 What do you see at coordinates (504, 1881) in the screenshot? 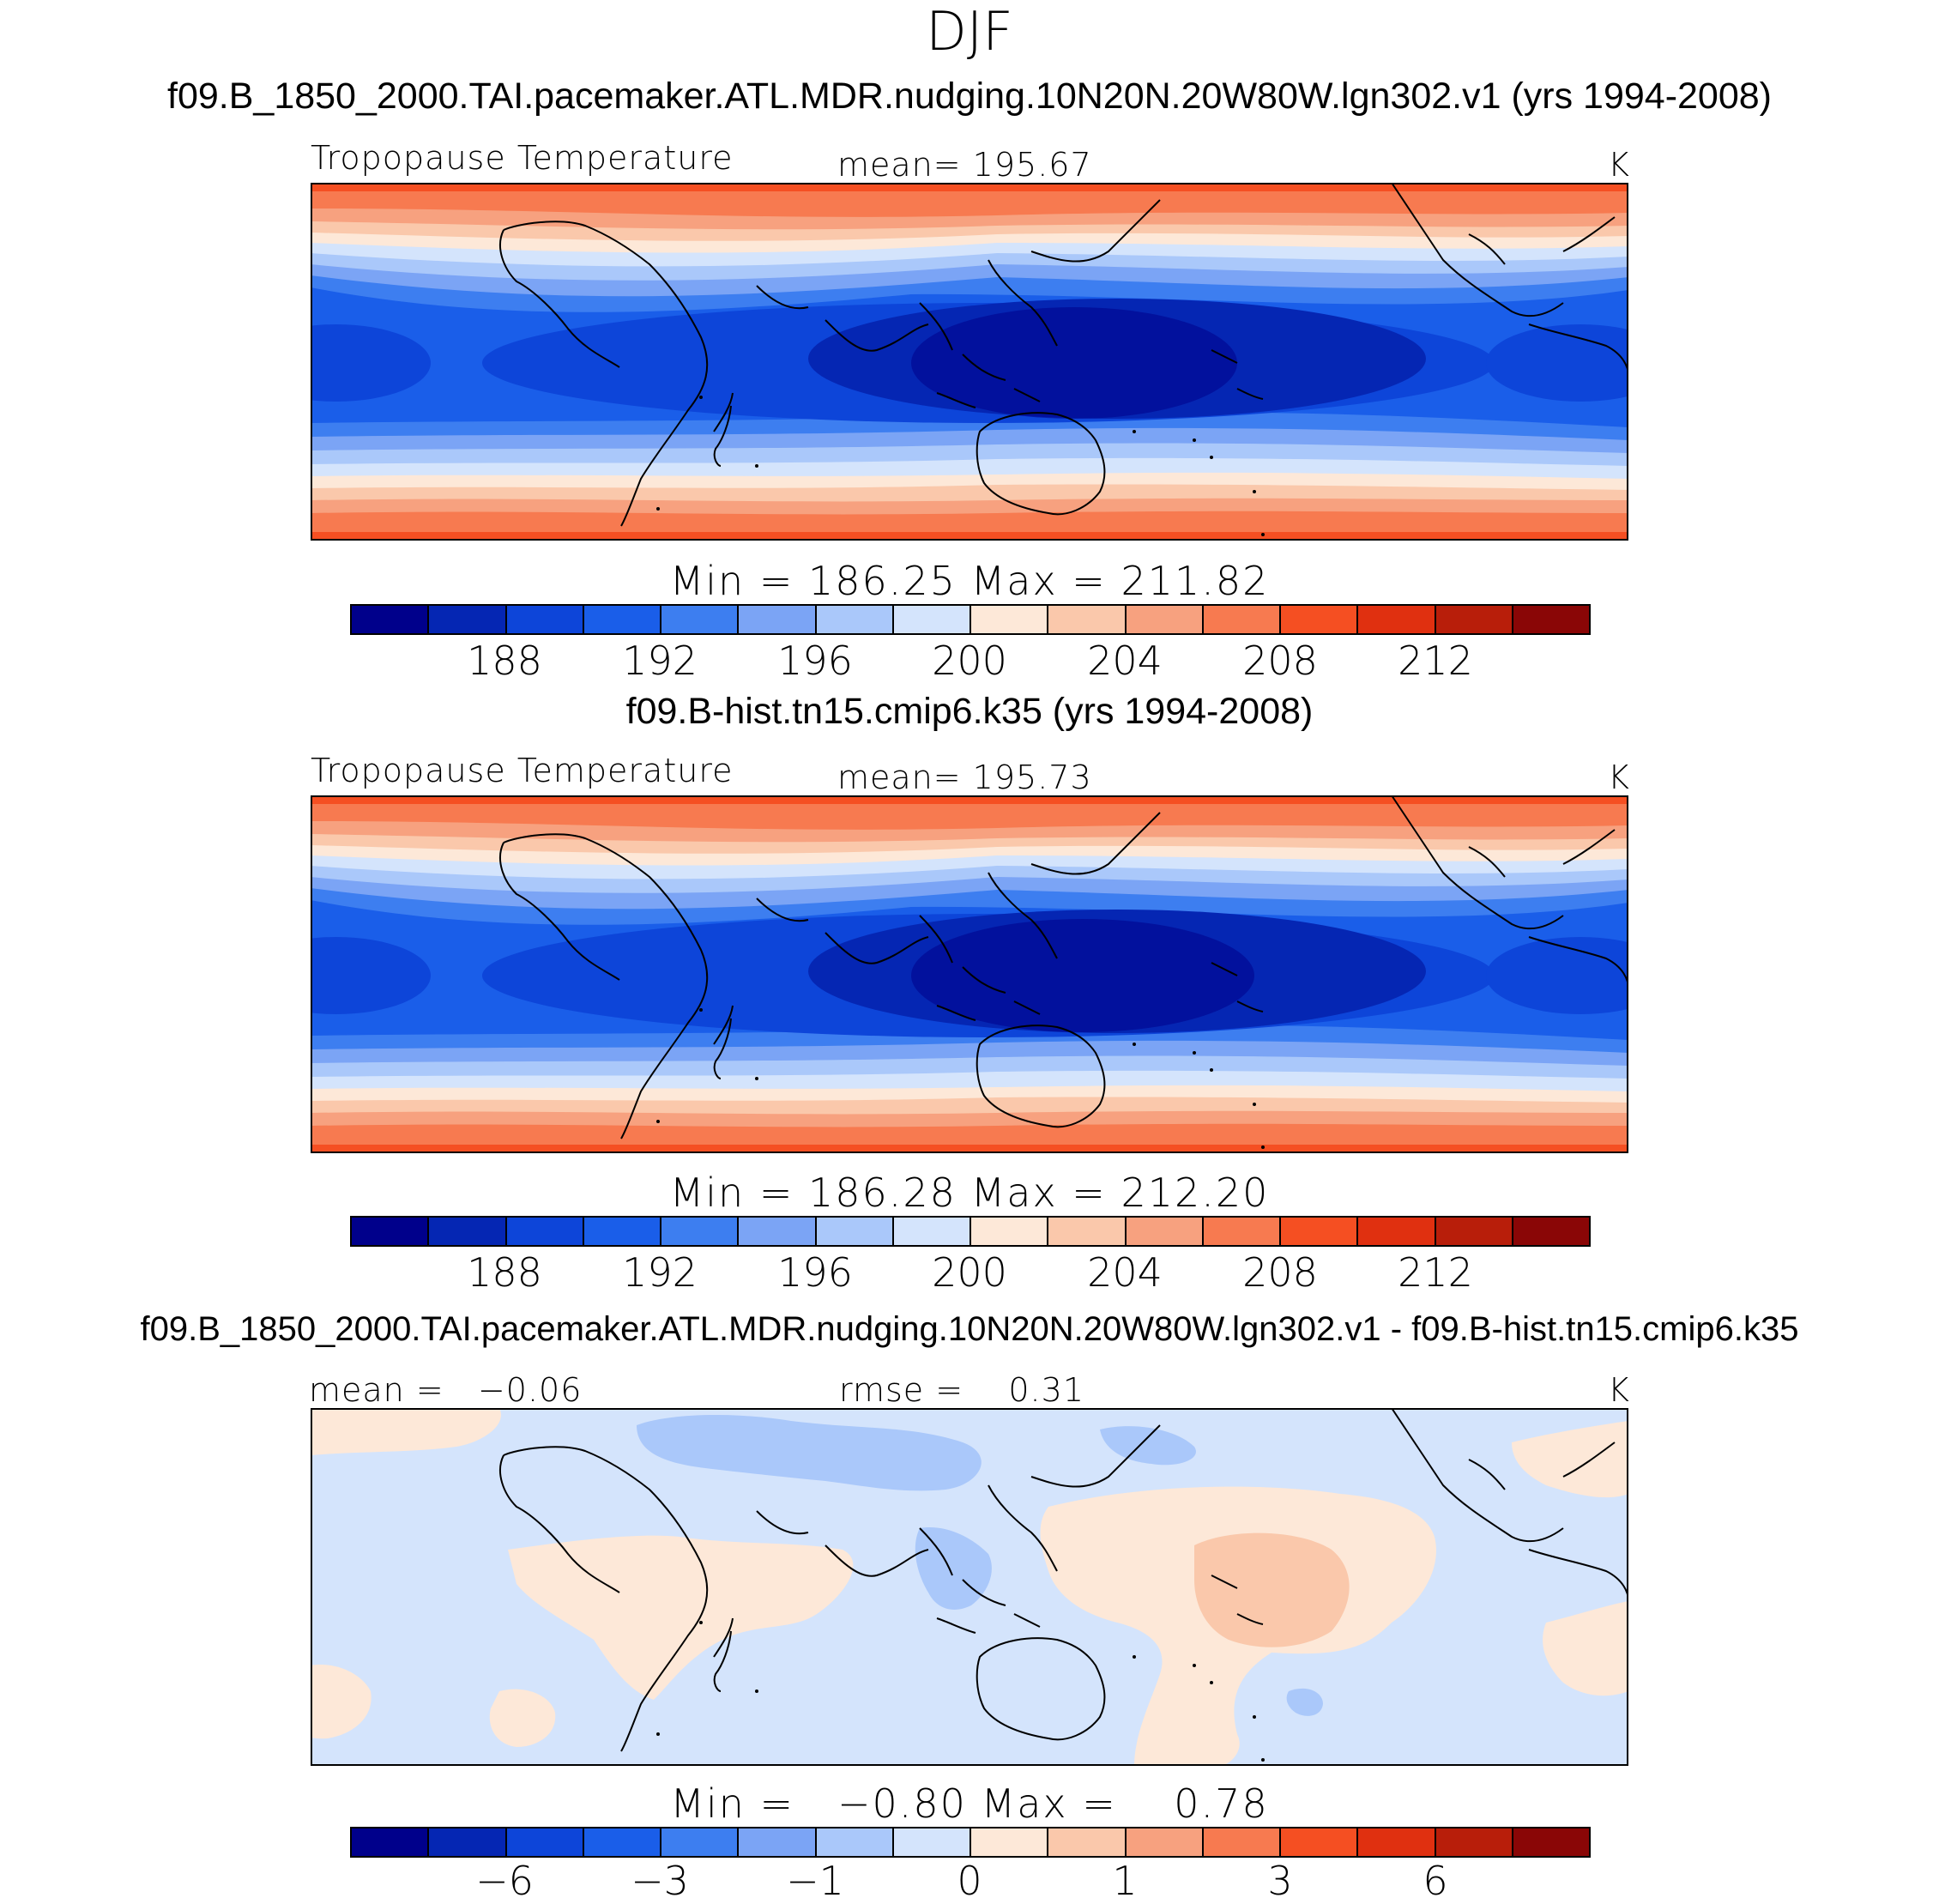
I see `panel3-colorbar-tick: −6` at bounding box center [504, 1881].